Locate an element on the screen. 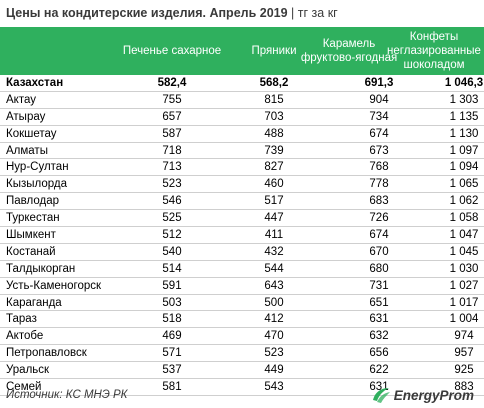 This screenshot has width=484, height=408. table-cell: 957 is located at coordinates (459, 353).